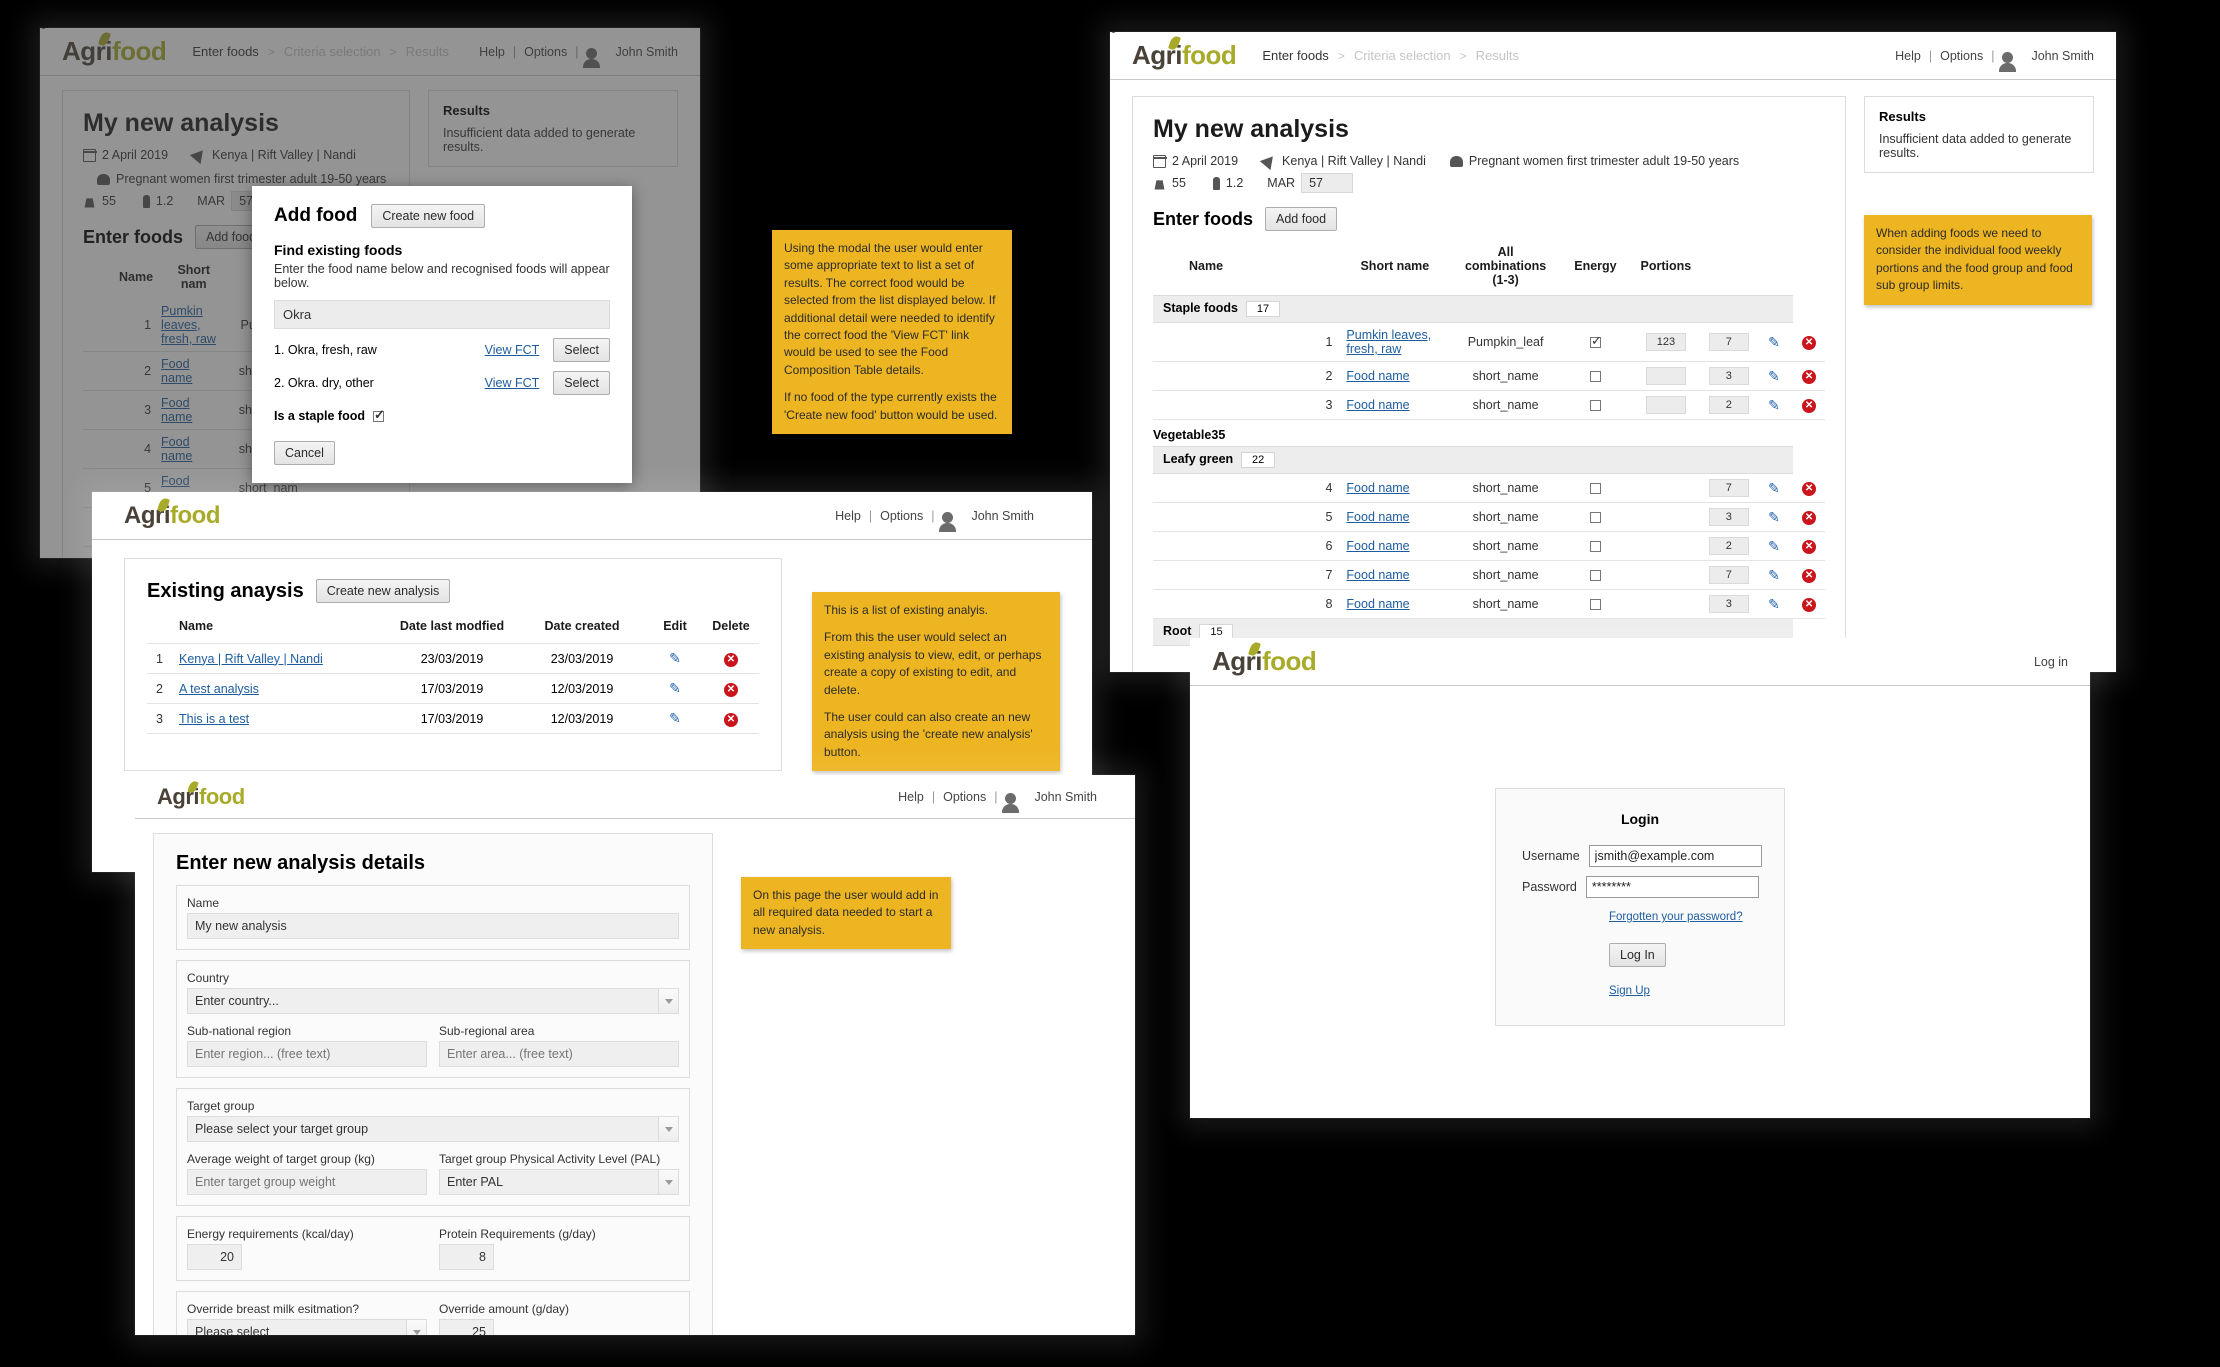  Describe the element at coordinates (1637, 955) in the screenshot. I see `log-in-button: Log In` at that location.